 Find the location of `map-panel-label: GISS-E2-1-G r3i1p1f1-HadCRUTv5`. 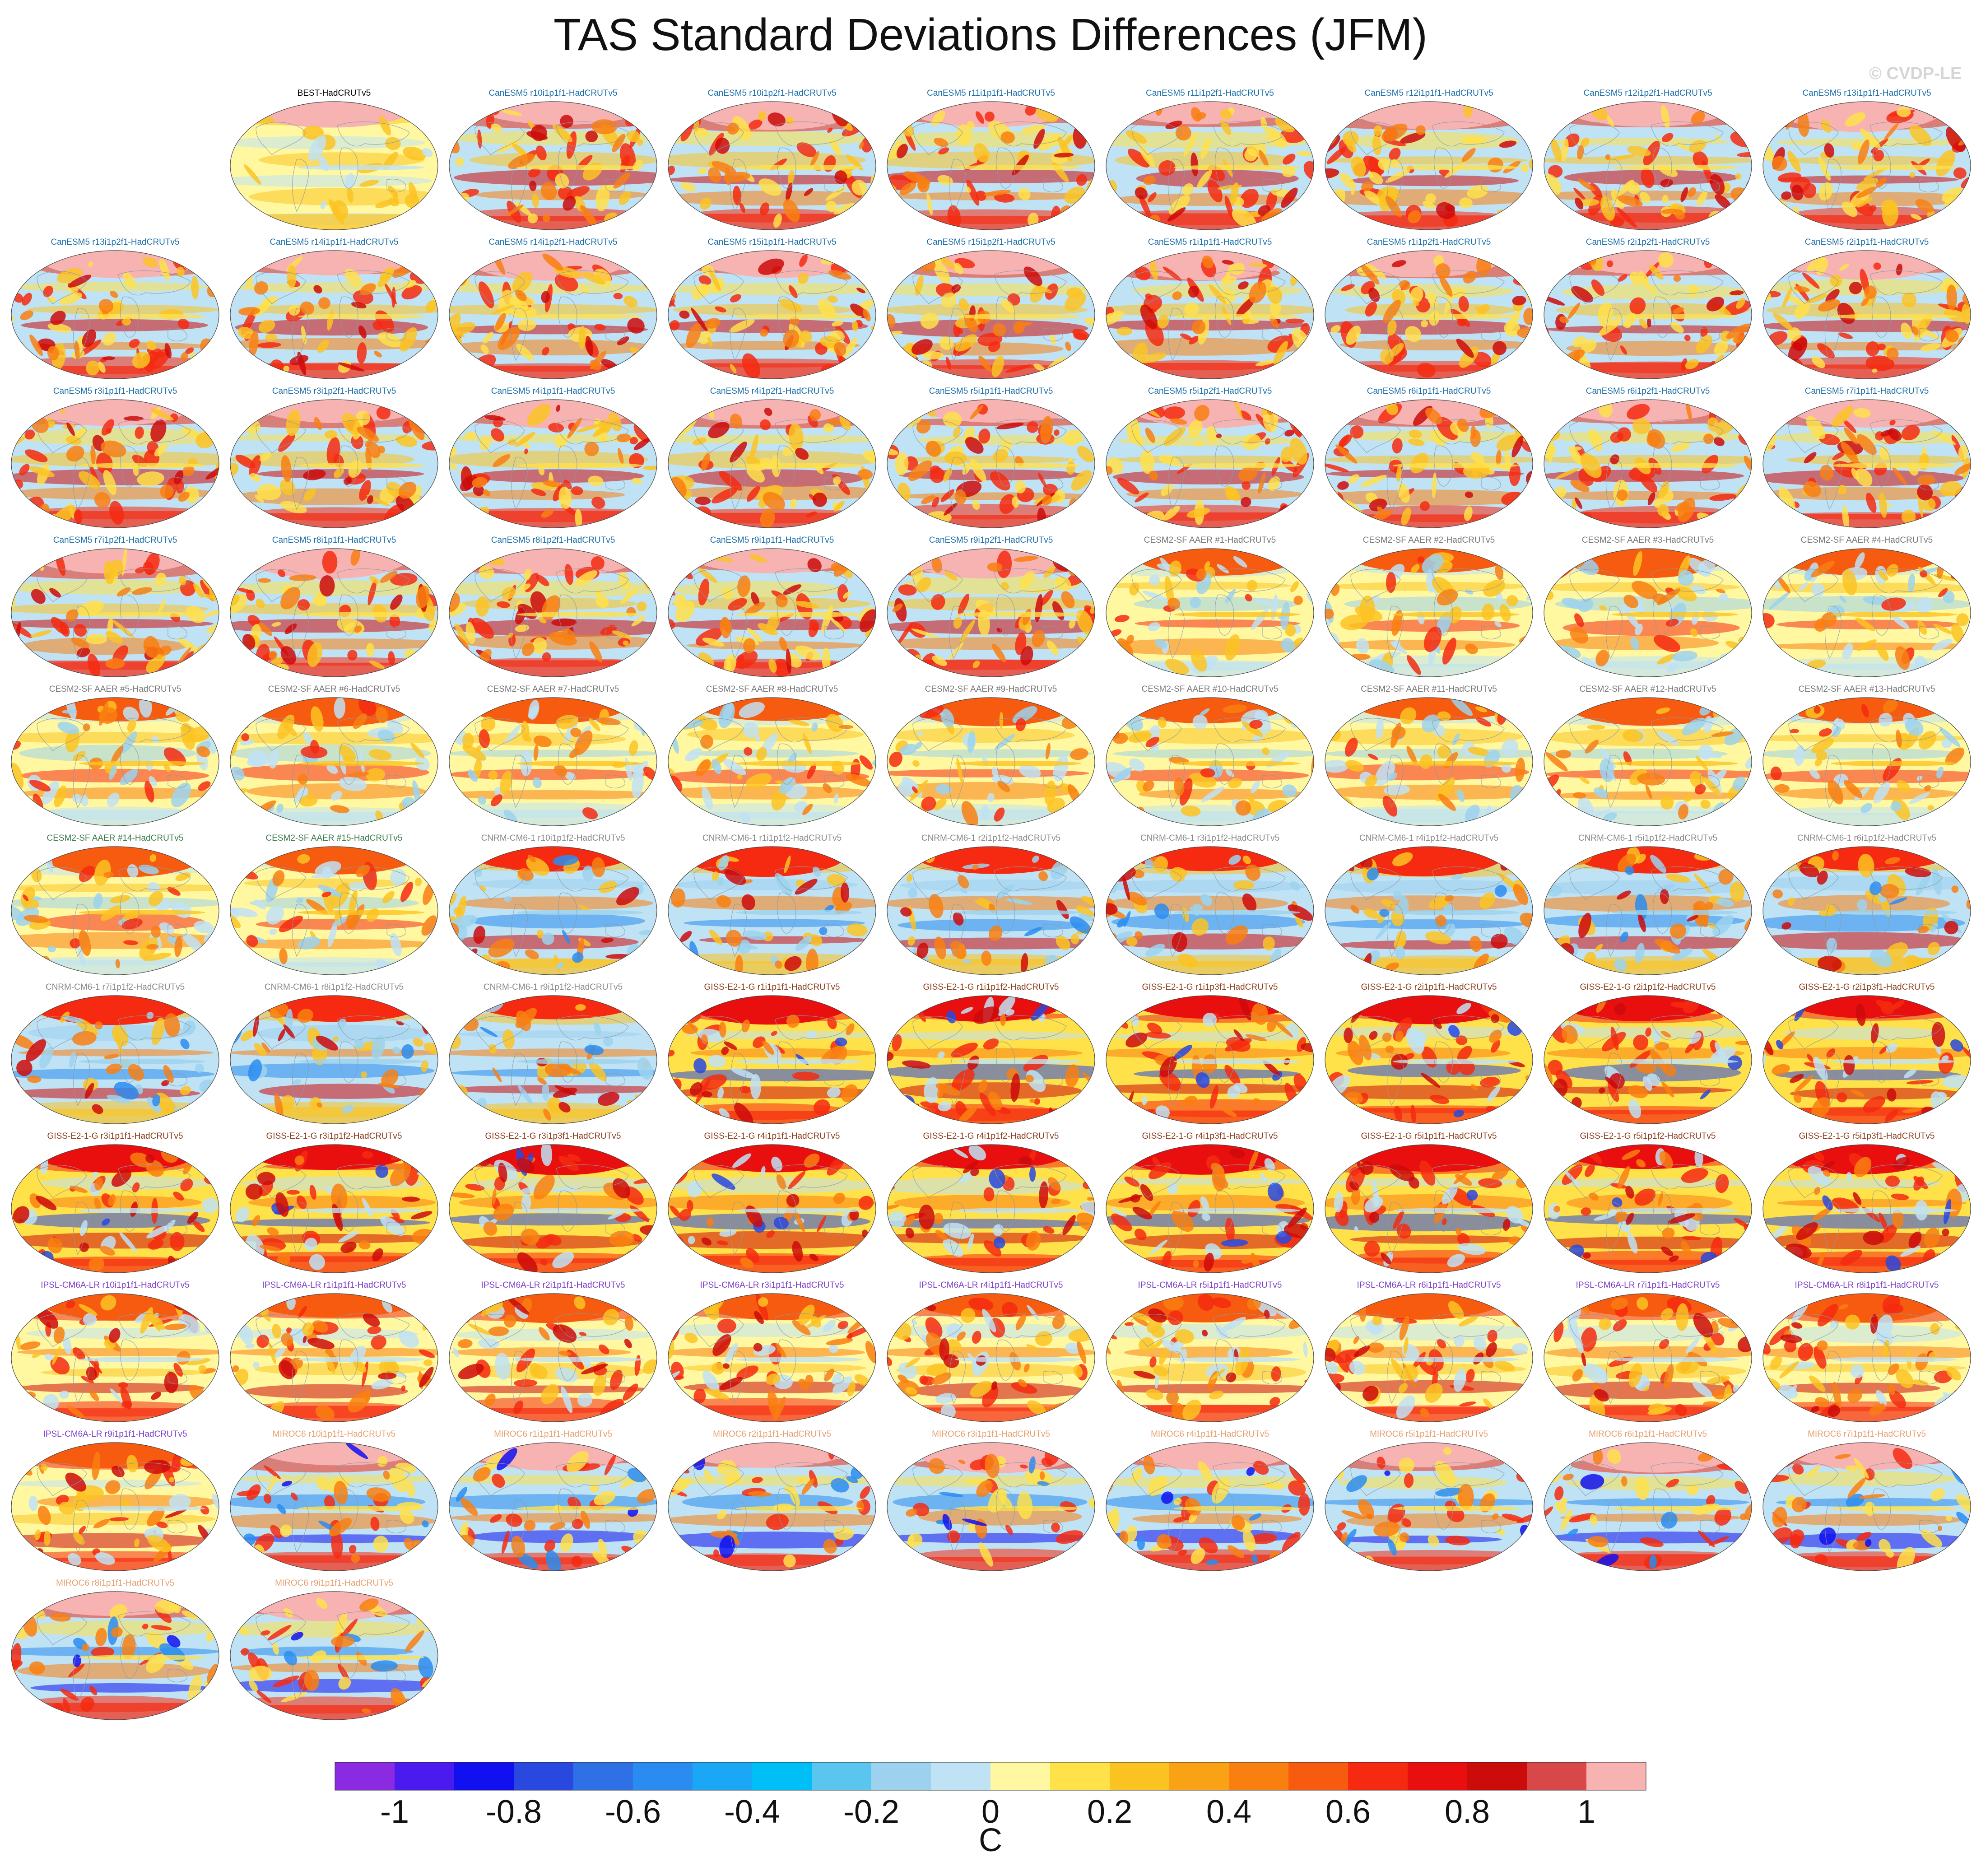

map-panel-label: GISS-E2-1-G r3i1p1f1-HadCRUTv5 is located at coordinates (115, 1136).